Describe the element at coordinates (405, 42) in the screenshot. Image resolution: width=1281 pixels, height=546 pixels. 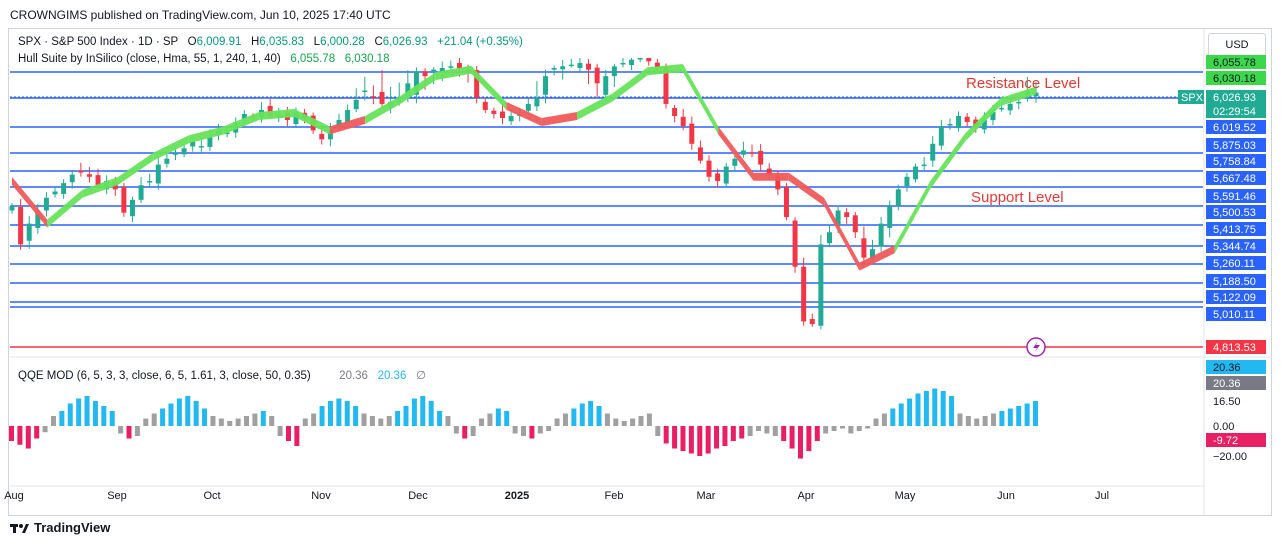
I see `close-value: 6,026.93` at that location.